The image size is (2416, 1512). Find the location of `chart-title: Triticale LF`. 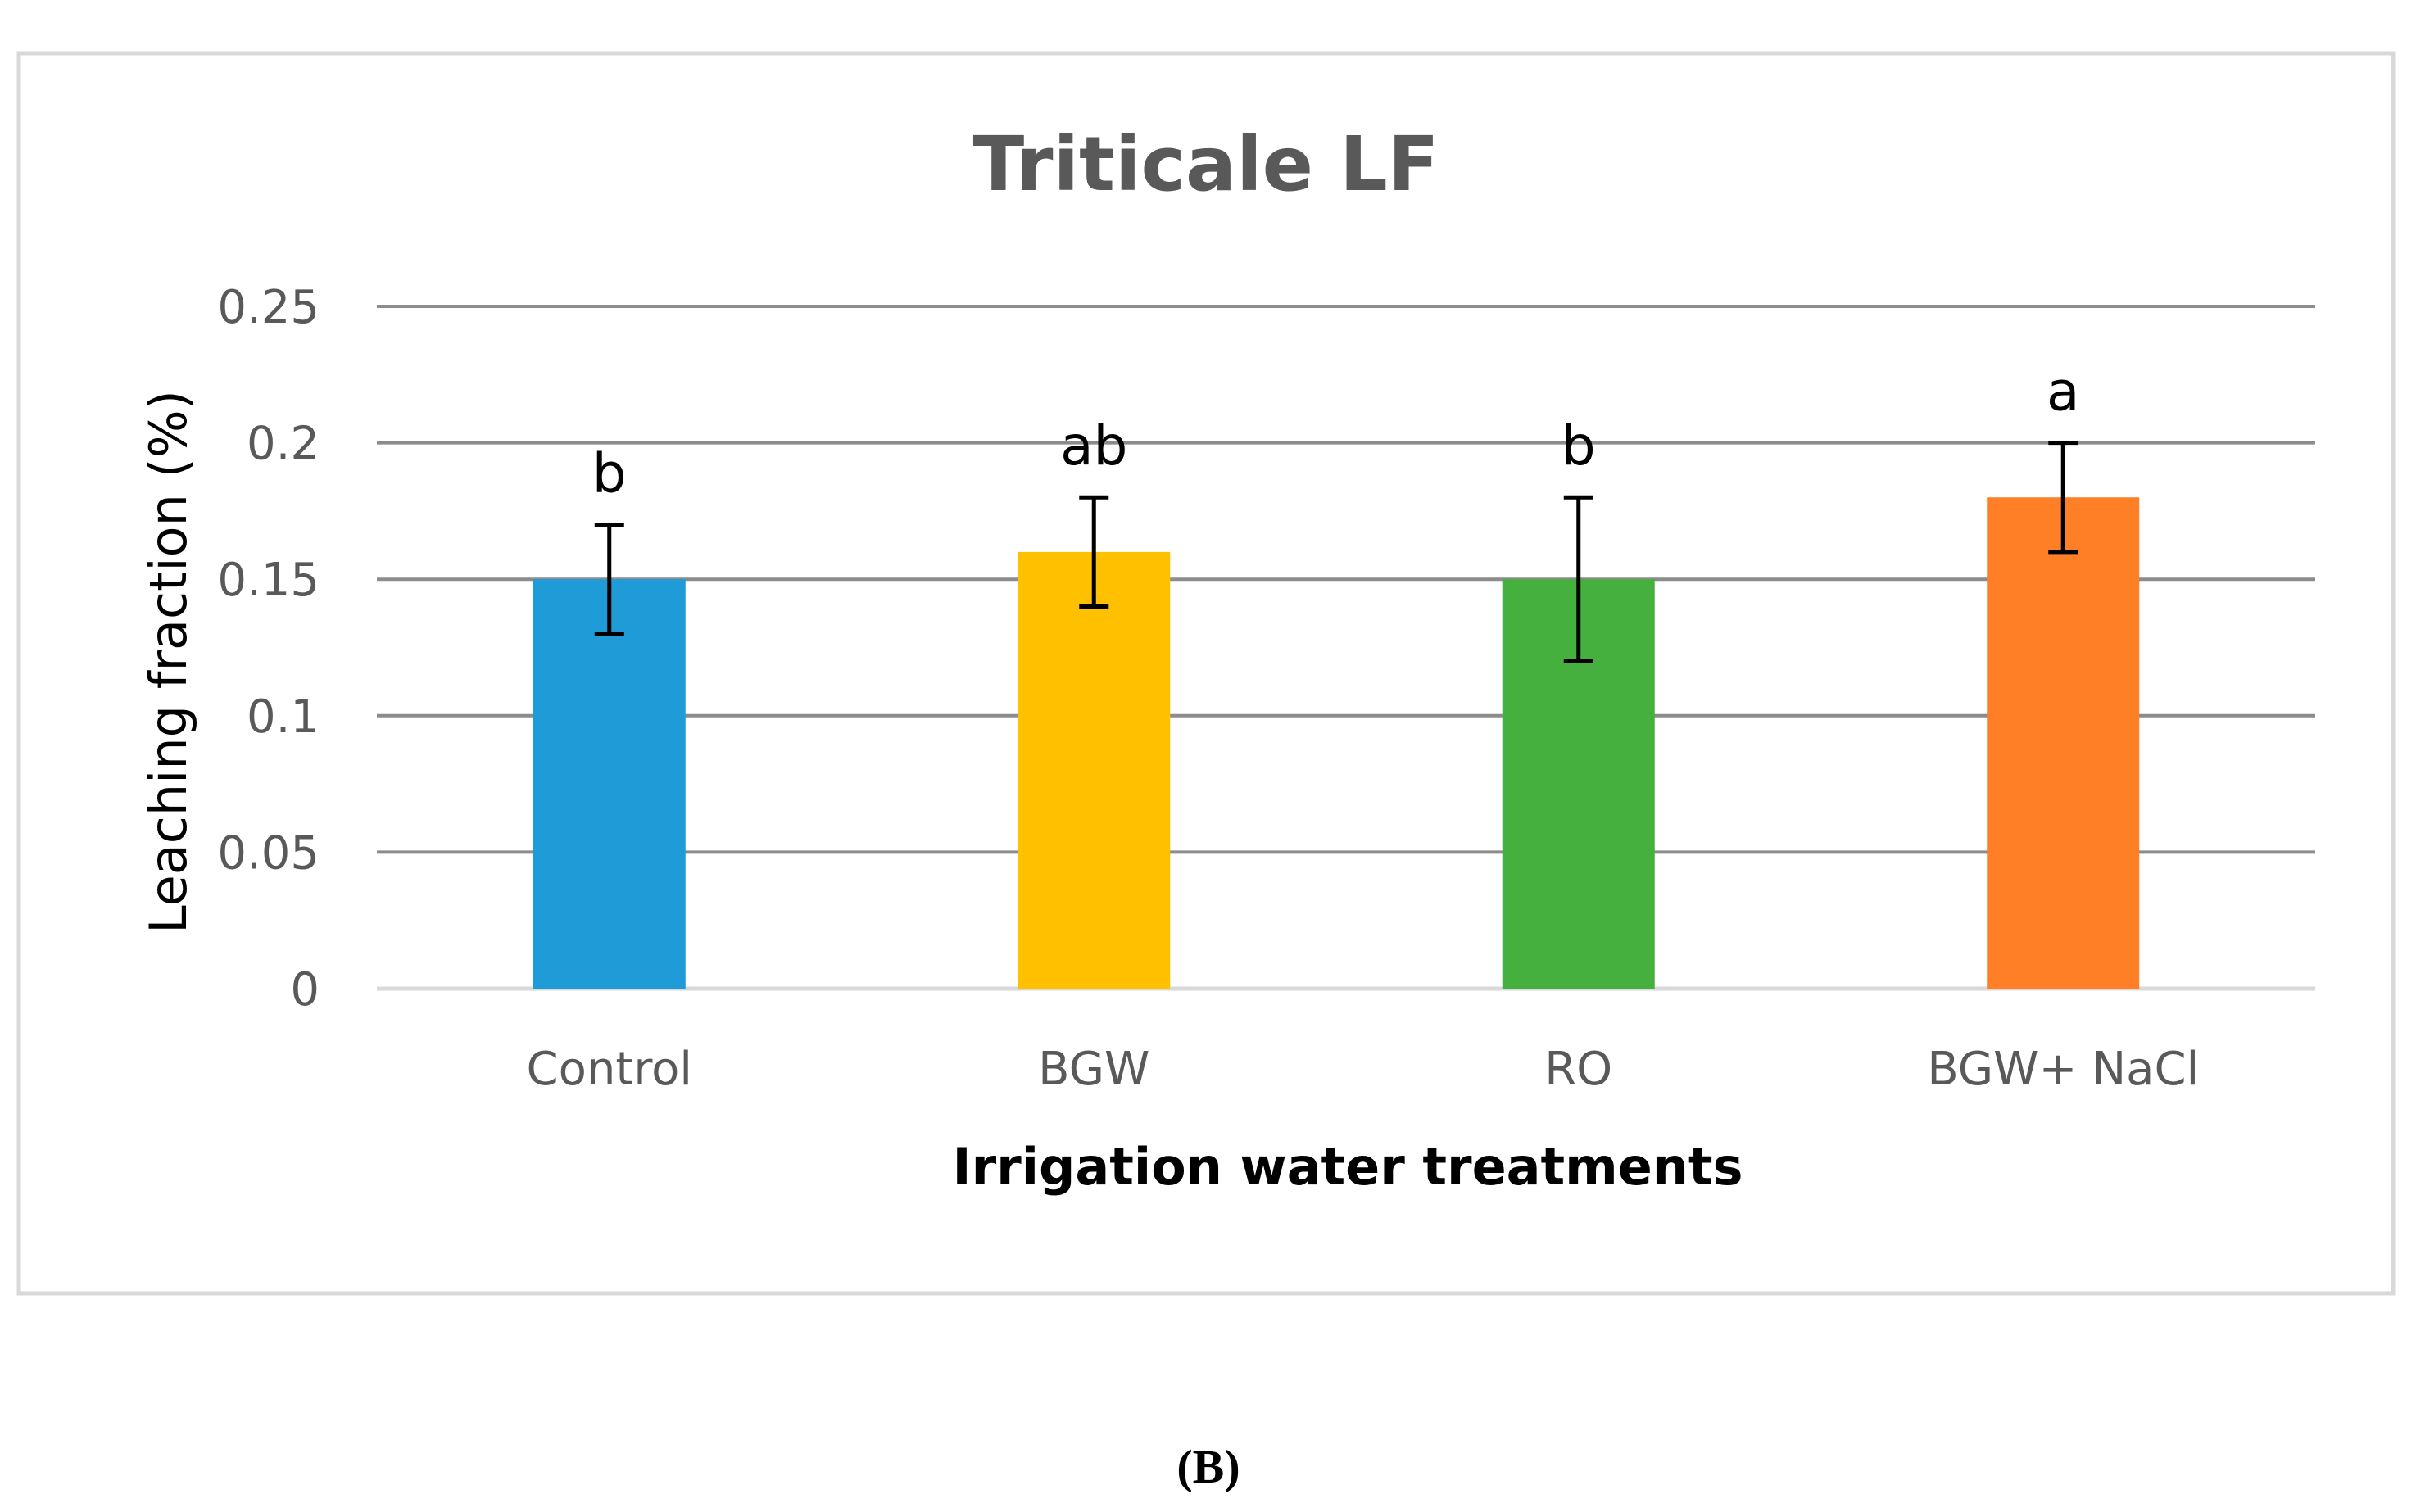

chart-title: Triticale LF is located at coordinates (1205, 164).